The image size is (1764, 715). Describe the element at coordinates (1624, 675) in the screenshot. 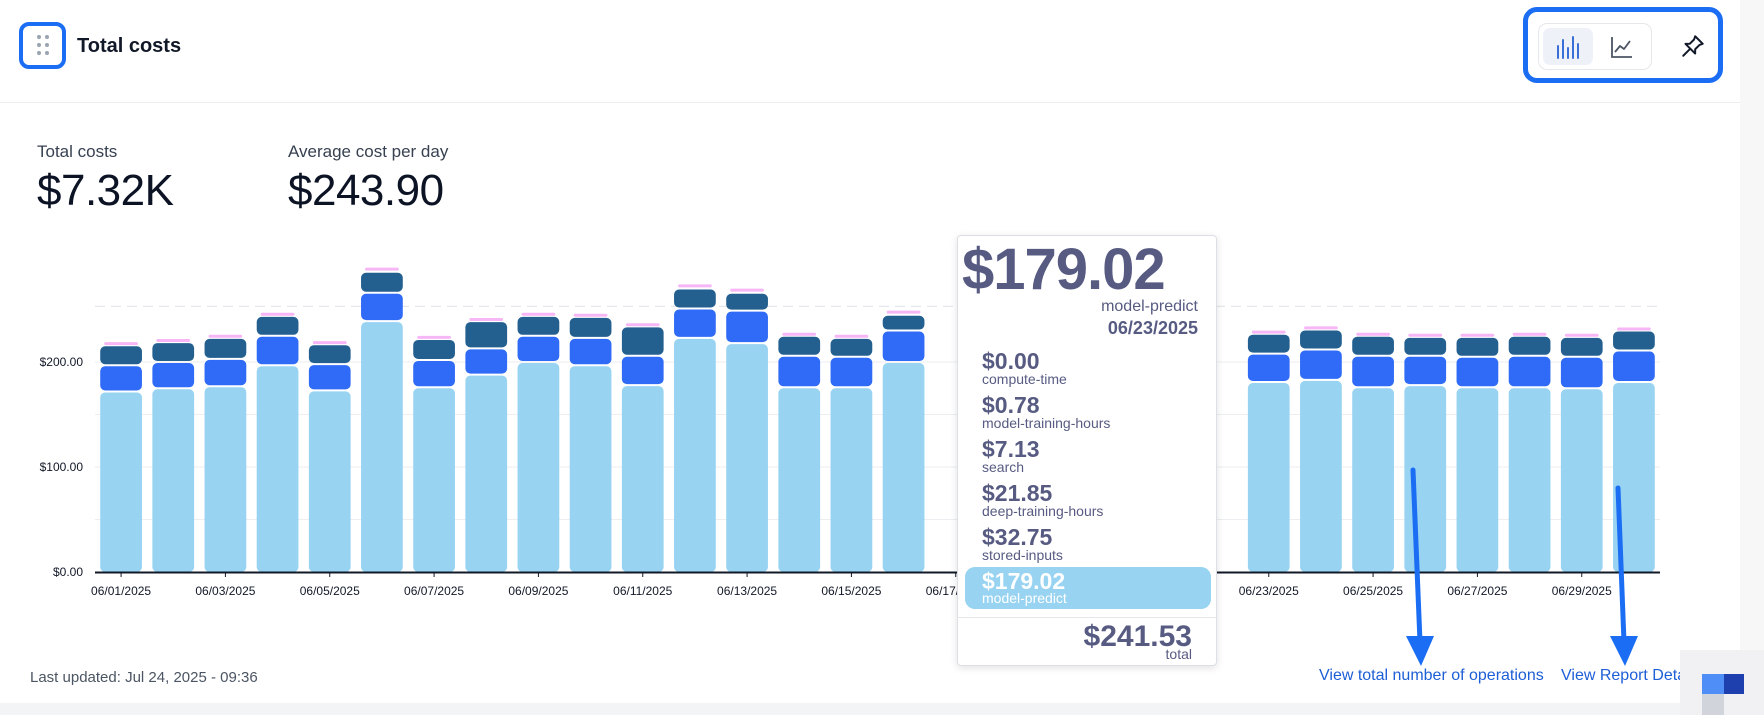

I see `view-report-details-link: View Report Details` at that location.